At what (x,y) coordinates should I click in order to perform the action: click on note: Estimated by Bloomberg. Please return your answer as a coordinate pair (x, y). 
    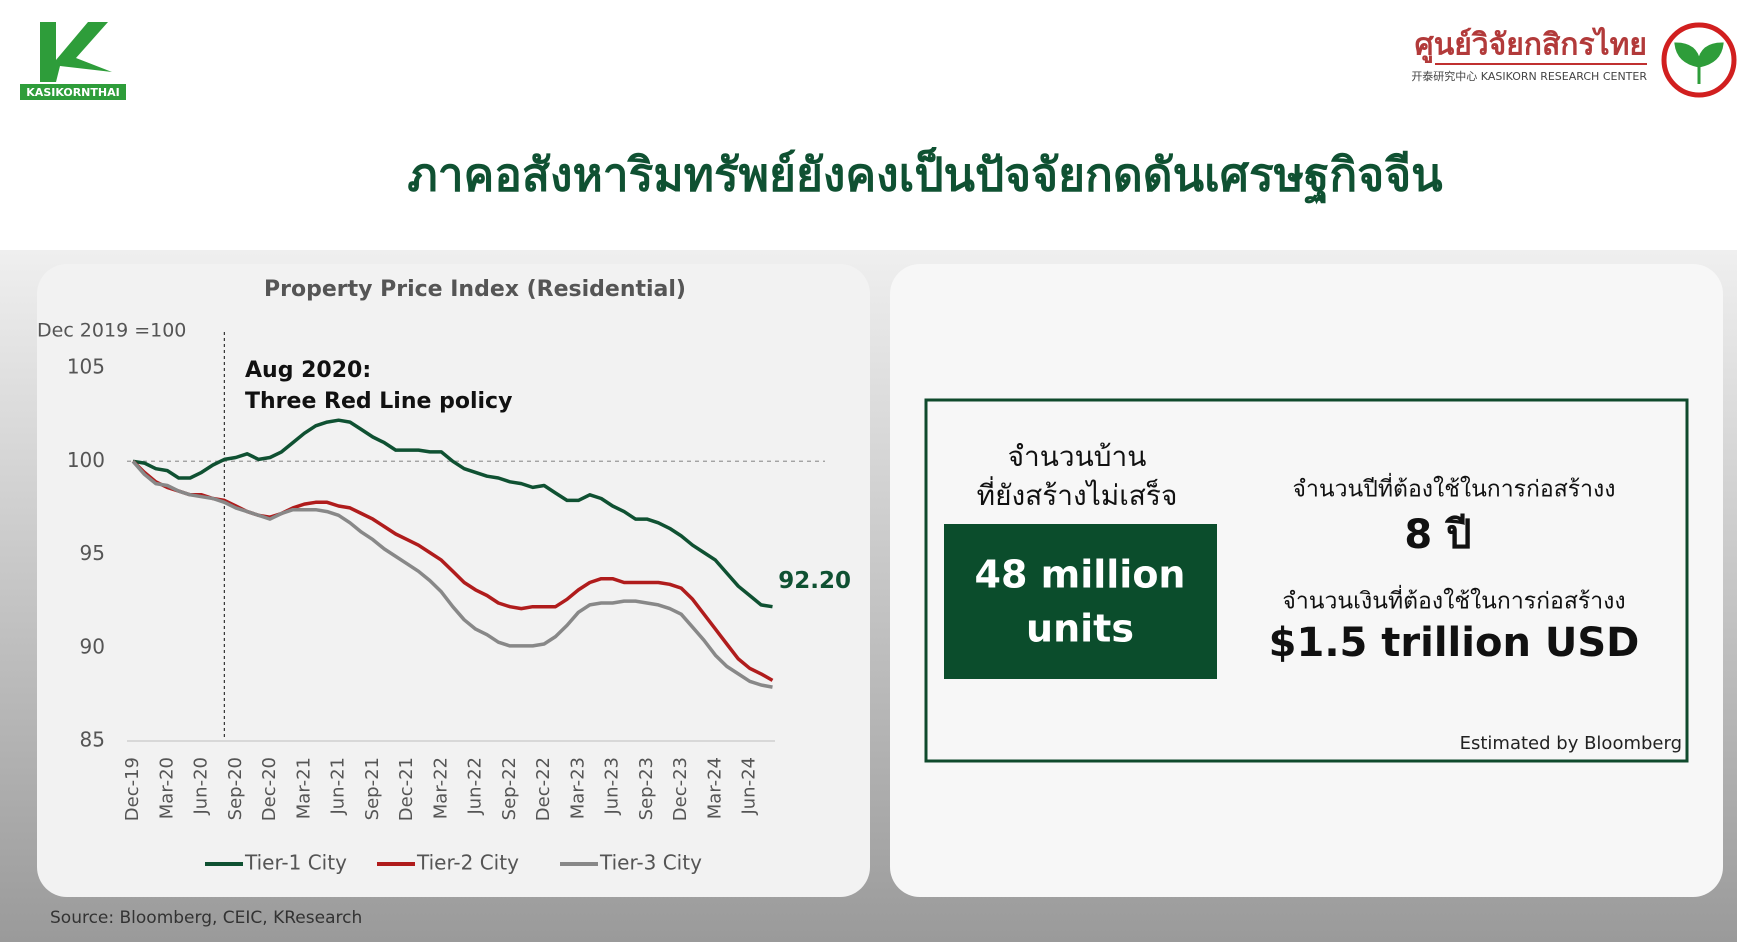
    Looking at the image, I should click on (1571, 743).